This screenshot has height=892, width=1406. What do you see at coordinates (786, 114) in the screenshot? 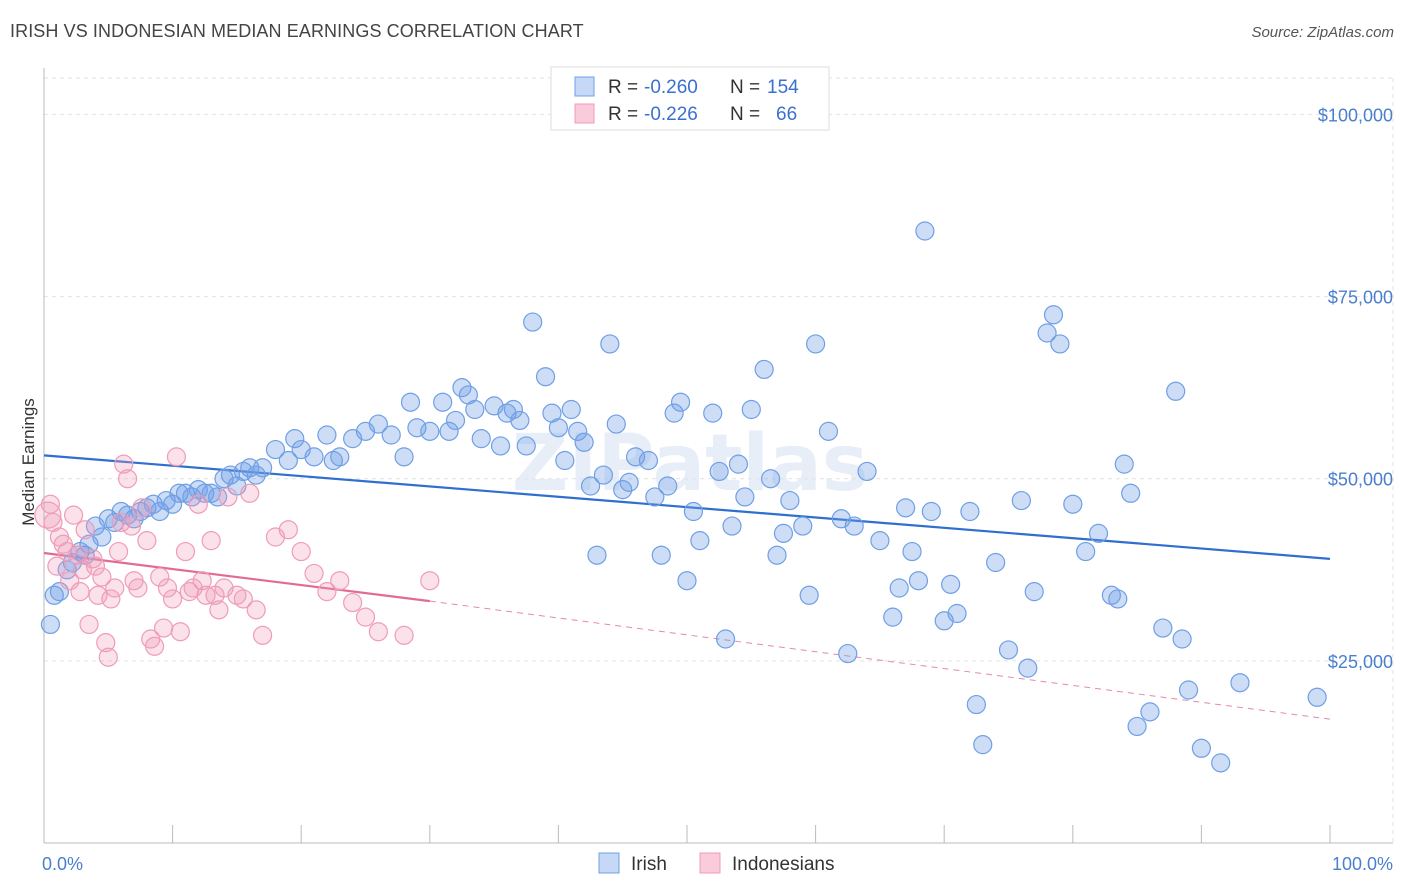
I see `legend-n-value-indonesians: 66` at bounding box center [786, 114].